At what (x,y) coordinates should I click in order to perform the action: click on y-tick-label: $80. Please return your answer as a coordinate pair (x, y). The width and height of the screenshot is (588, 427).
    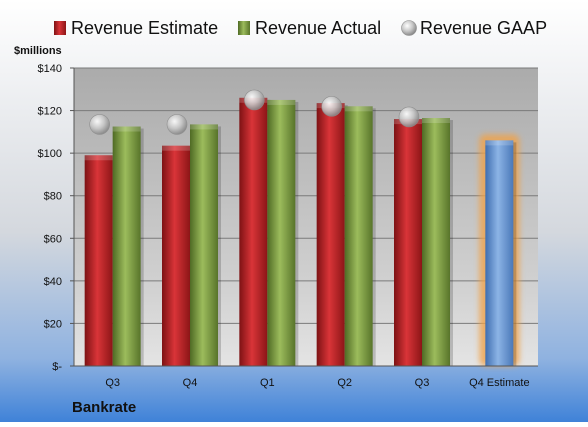
    Looking at the image, I should click on (53, 197).